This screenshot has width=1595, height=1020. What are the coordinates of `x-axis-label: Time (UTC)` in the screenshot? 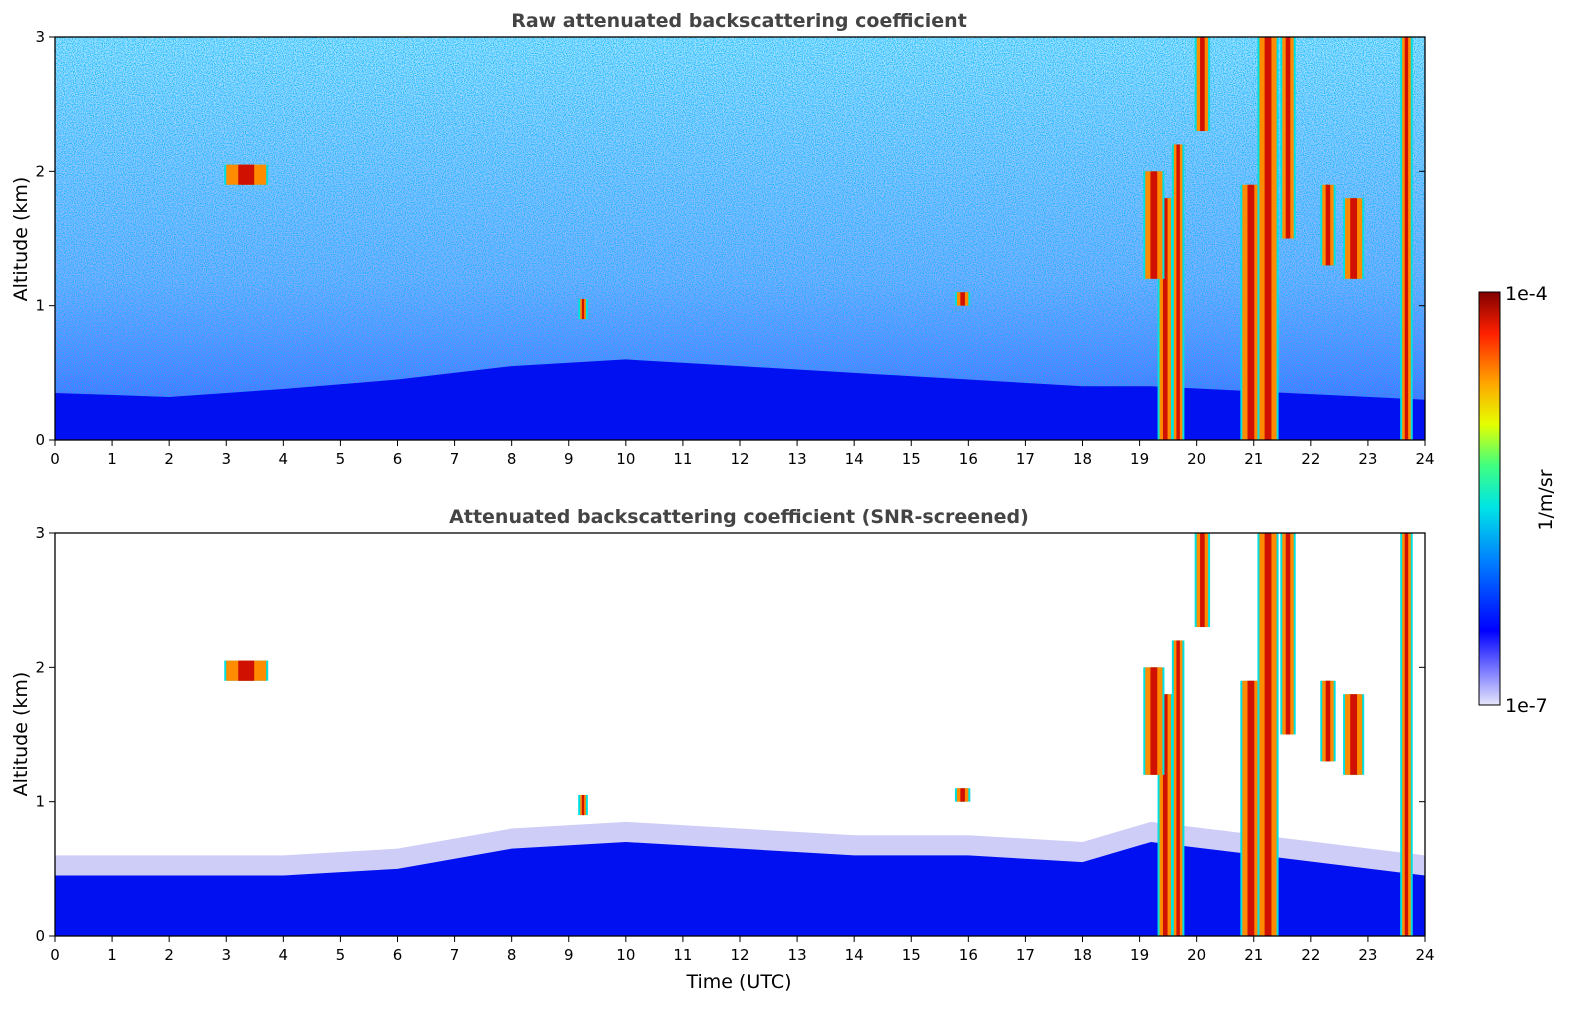 It's located at (738, 982).